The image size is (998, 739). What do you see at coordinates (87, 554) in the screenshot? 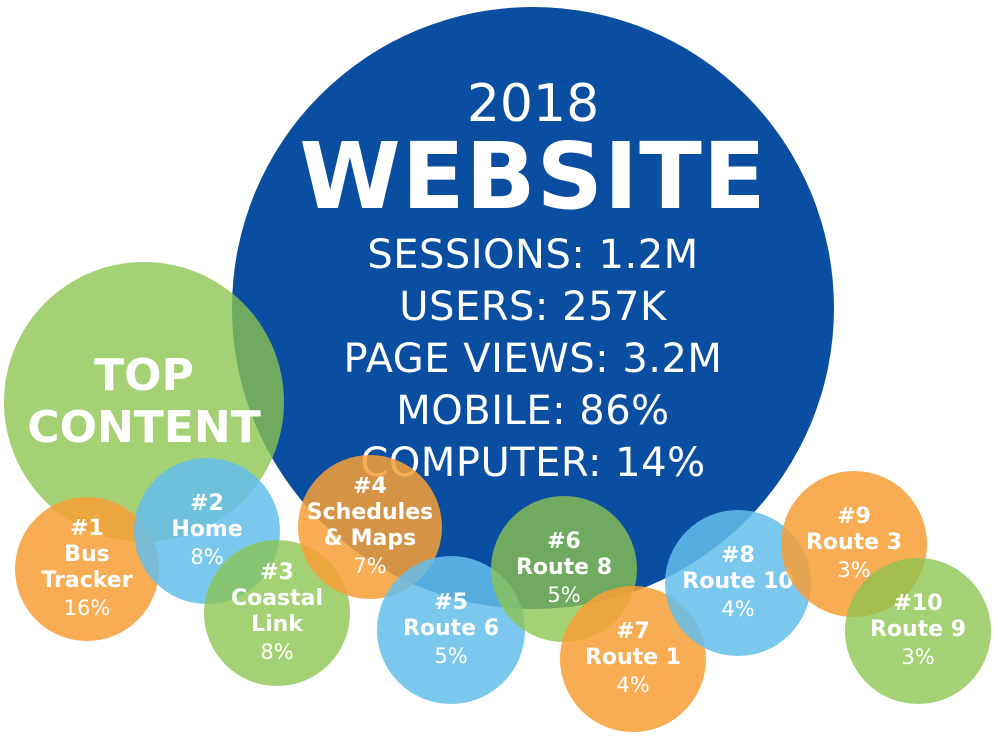
I see `item-name: Bus` at bounding box center [87, 554].